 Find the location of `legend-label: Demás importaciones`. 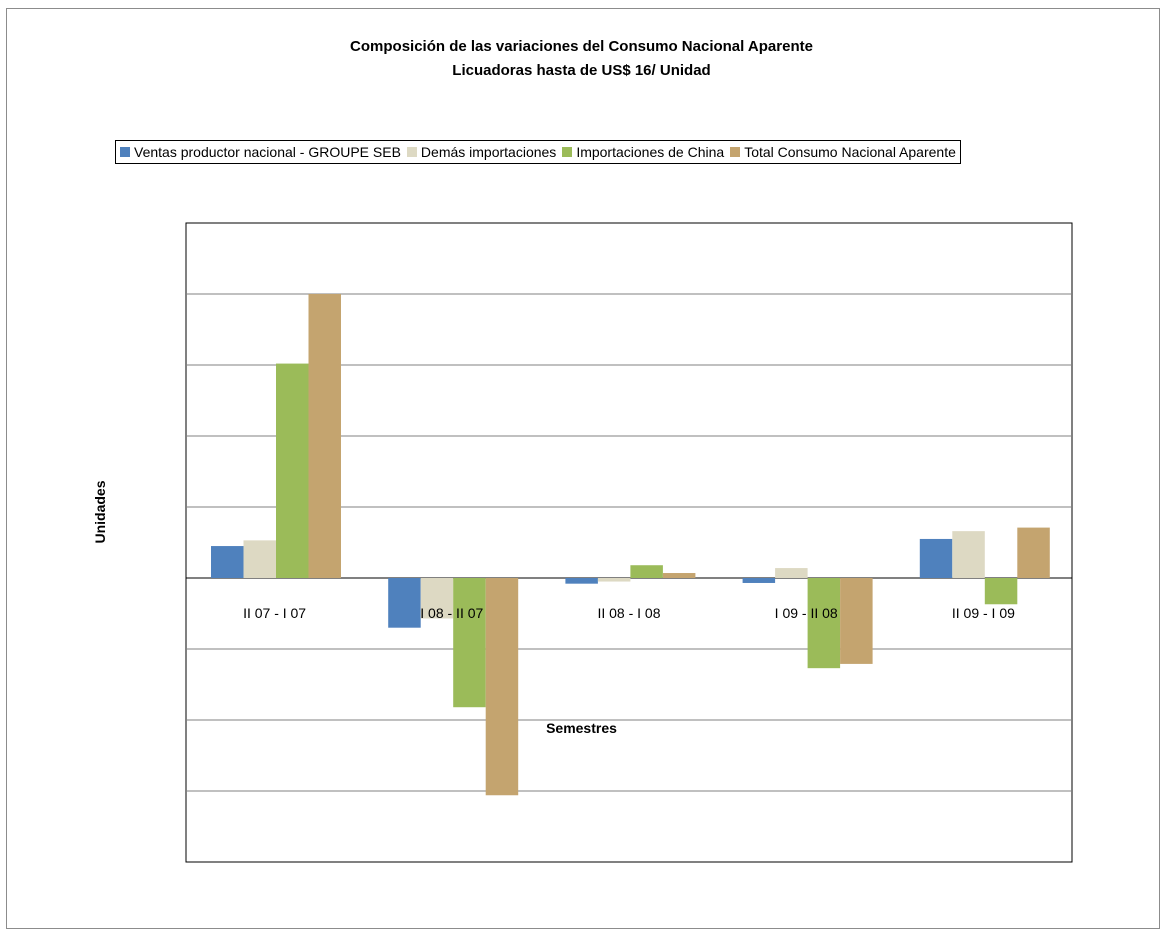

legend-label: Demás importaciones is located at coordinates (488, 152).